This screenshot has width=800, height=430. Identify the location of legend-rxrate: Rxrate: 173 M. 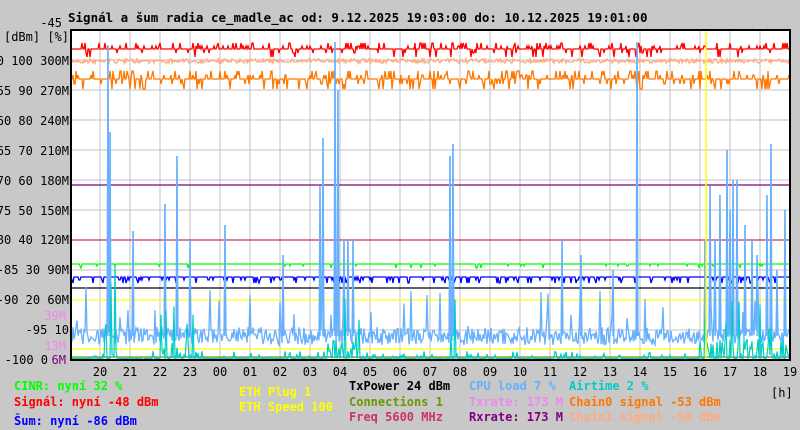
(516, 417).